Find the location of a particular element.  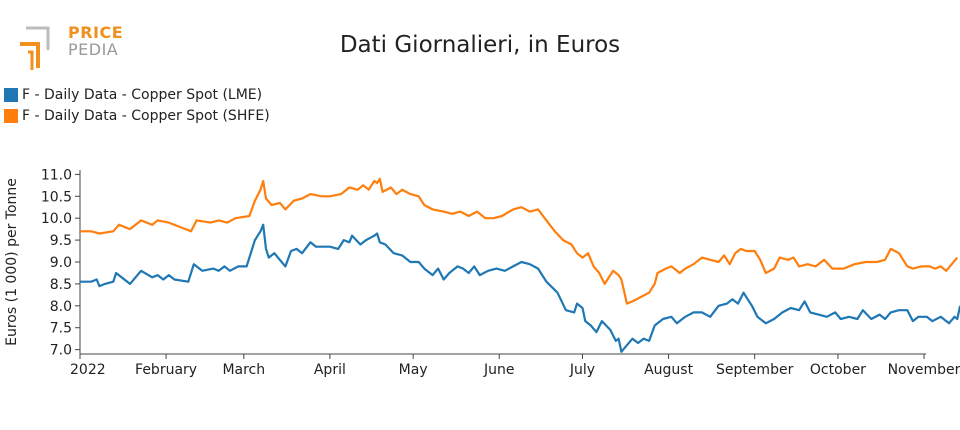

y-tick-label: 8.0 is located at coordinates (61, 307).